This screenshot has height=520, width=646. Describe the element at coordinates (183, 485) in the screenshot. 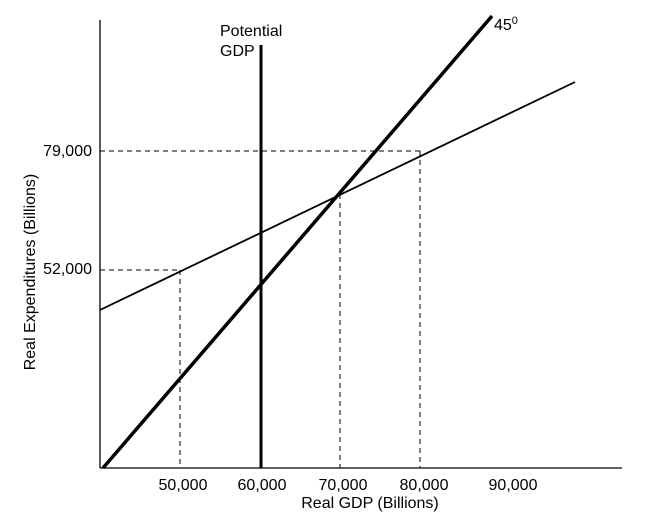

I see `x-tick-label: 50,000` at that location.